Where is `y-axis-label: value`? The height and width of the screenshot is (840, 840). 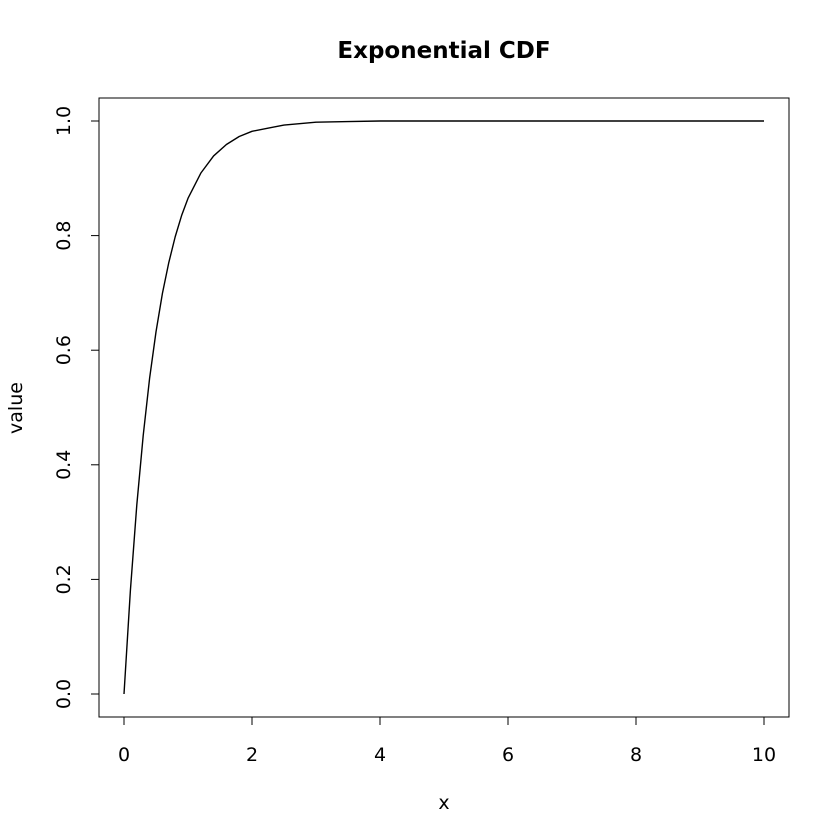
y-axis-label: value is located at coordinates (16, 408).